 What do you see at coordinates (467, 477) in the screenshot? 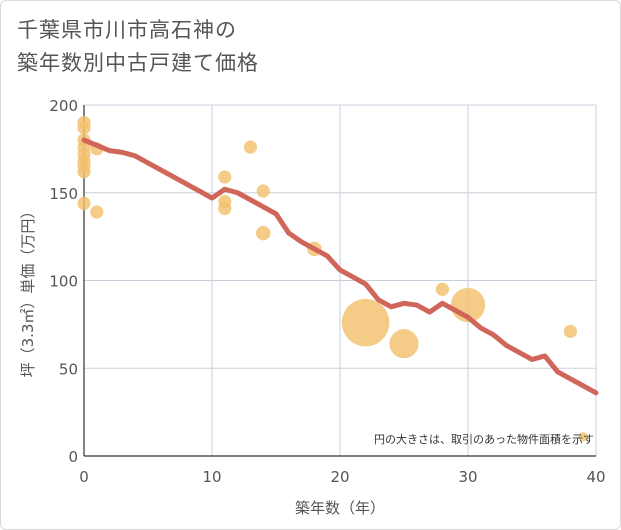
I see `x-tick-label: 30` at bounding box center [467, 477].